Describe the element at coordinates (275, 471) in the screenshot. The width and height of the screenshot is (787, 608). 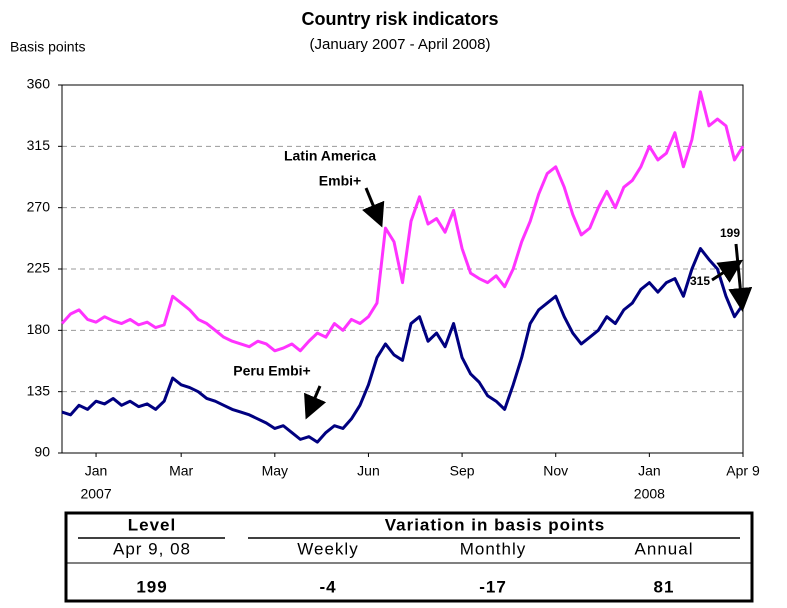
I see `x-tick-label: May` at that location.